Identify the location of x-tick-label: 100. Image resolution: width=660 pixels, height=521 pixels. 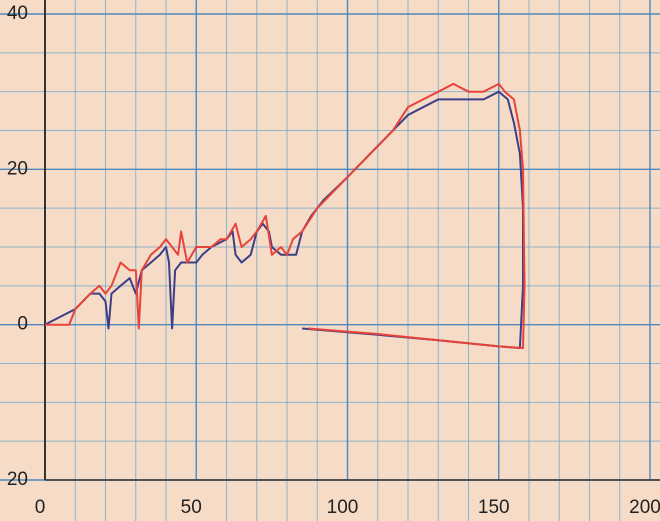
(343, 507).